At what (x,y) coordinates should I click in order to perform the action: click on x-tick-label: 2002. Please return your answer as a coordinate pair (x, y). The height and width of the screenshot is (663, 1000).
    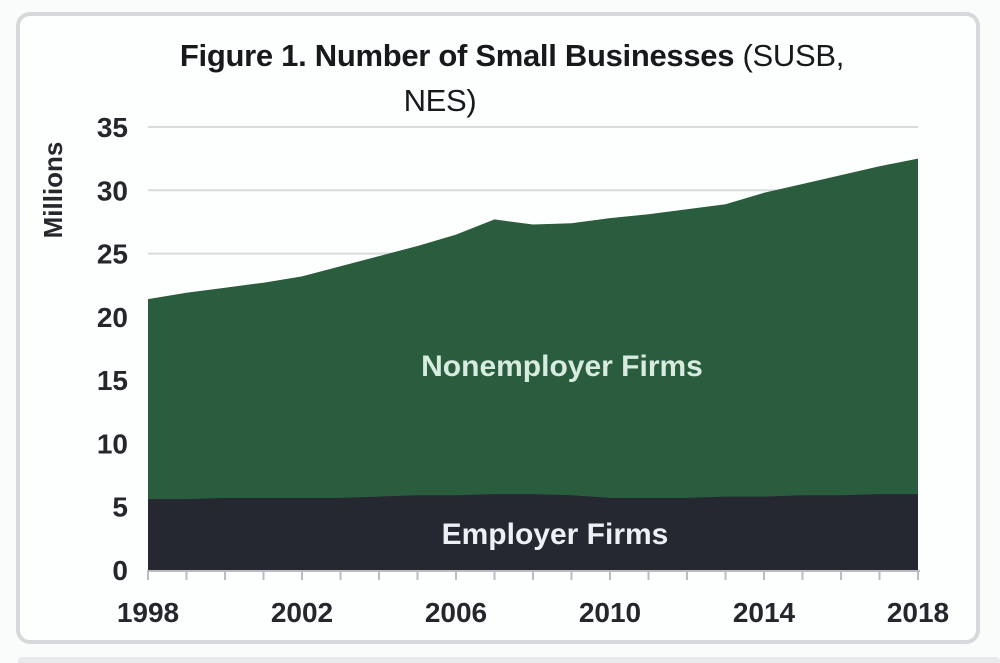
    Looking at the image, I should click on (302, 612).